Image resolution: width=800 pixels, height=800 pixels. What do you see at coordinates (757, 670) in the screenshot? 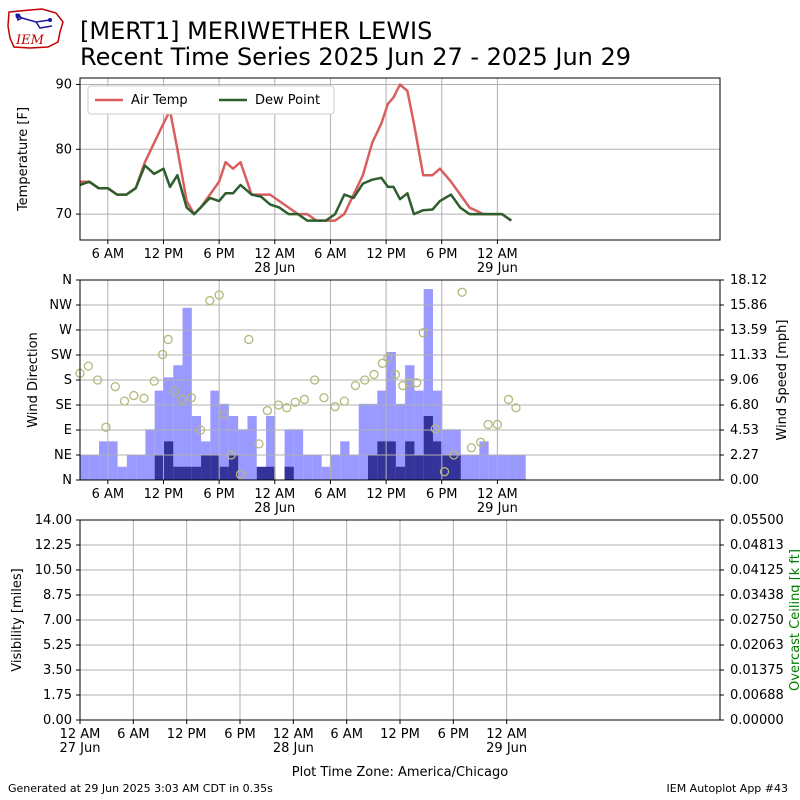
I see `ceiling-tick-label: 0.01375` at bounding box center [757, 670].